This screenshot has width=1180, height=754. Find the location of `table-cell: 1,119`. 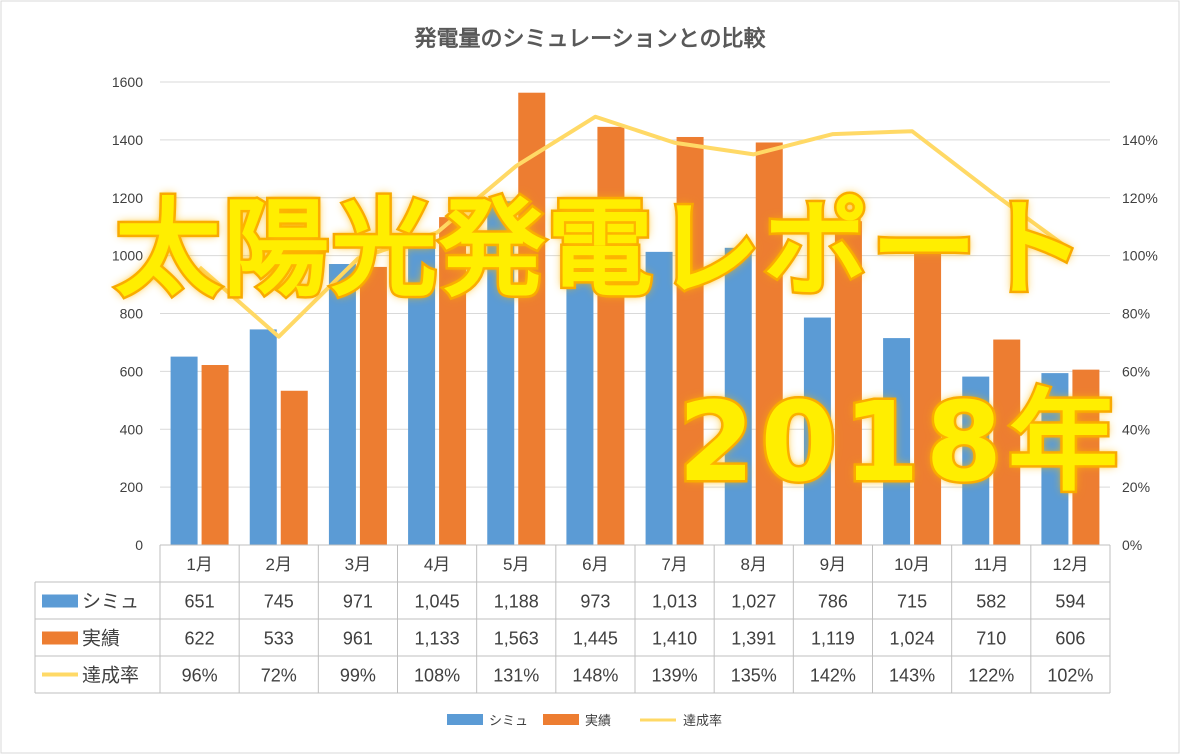

table-cell: 1,119 is located at coordinates (833, 639).